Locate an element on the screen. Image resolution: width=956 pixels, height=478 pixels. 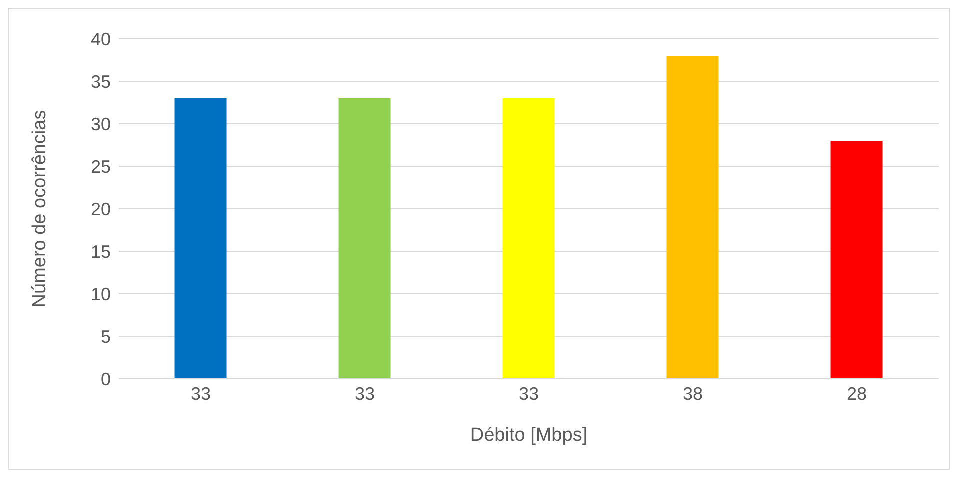
y-axis-title: Número de ocorrências is located at coordinates (40, 209).